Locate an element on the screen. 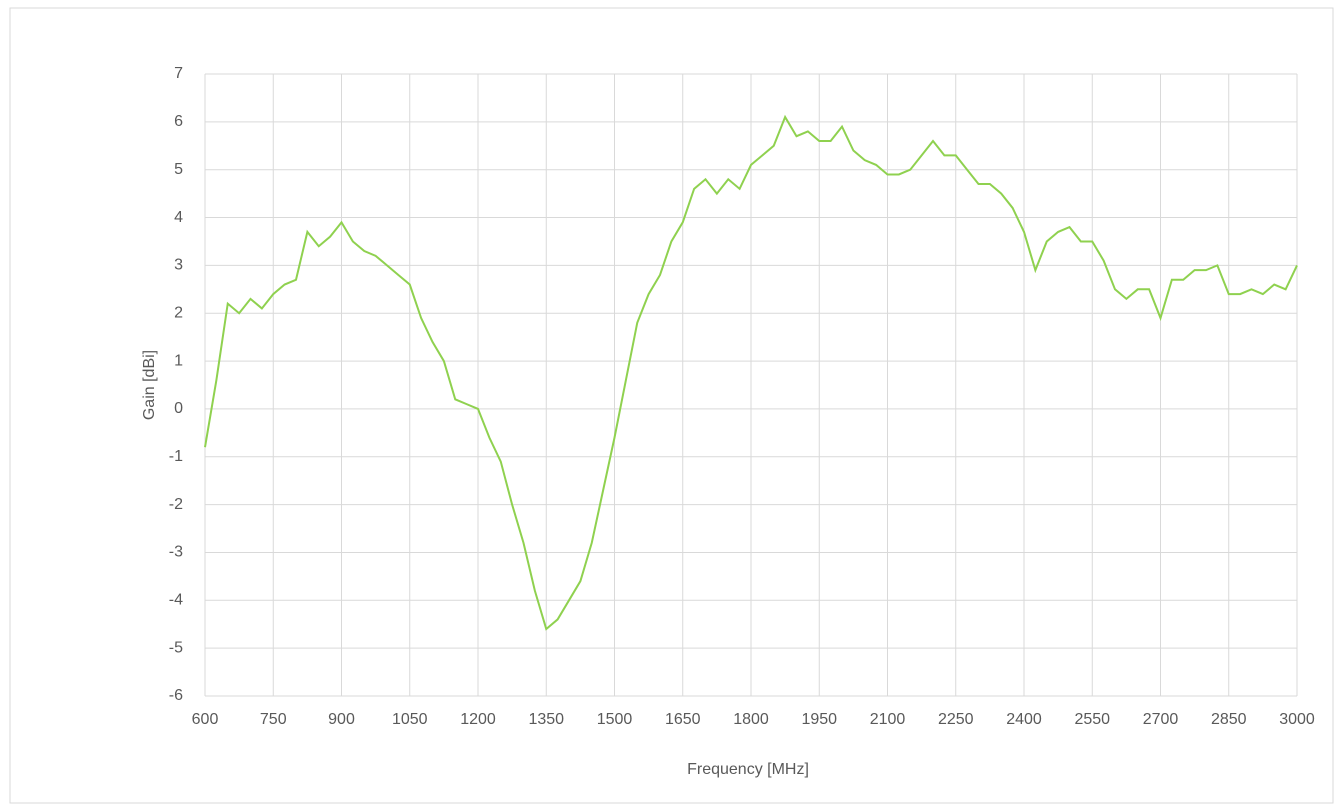 This screenshot has height=811, width=1342. y-tick-label: -3 is located at coordinates (176, 552).